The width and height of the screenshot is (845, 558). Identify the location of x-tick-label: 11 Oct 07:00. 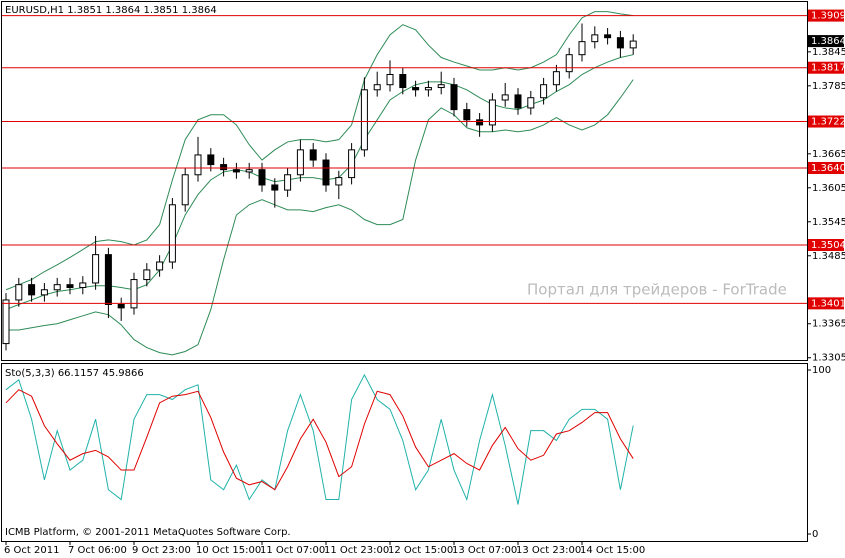
(292, 550).